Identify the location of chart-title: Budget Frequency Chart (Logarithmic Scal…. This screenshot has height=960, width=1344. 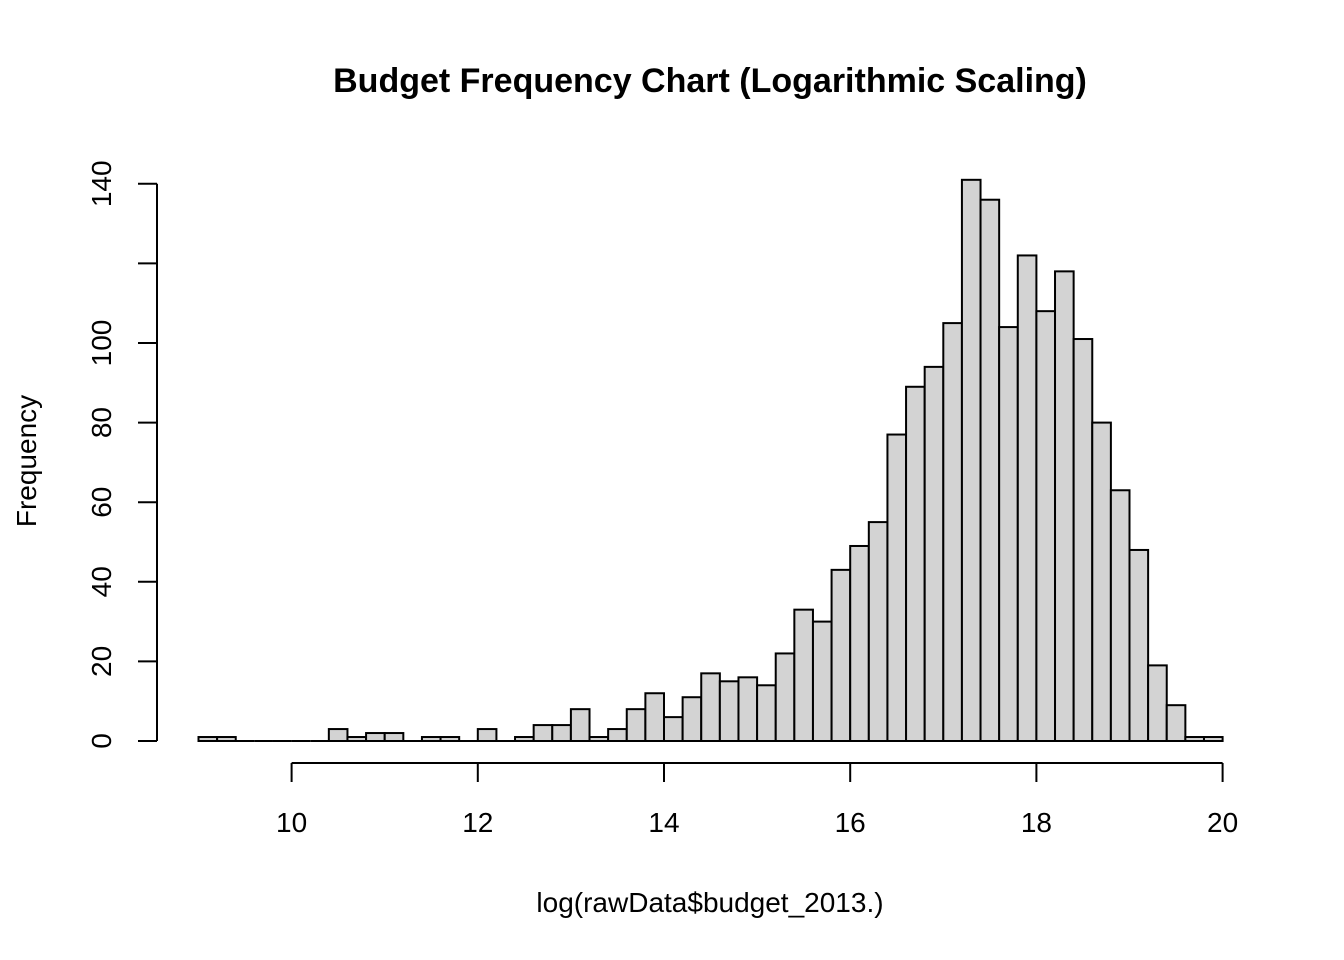
(710, 81).